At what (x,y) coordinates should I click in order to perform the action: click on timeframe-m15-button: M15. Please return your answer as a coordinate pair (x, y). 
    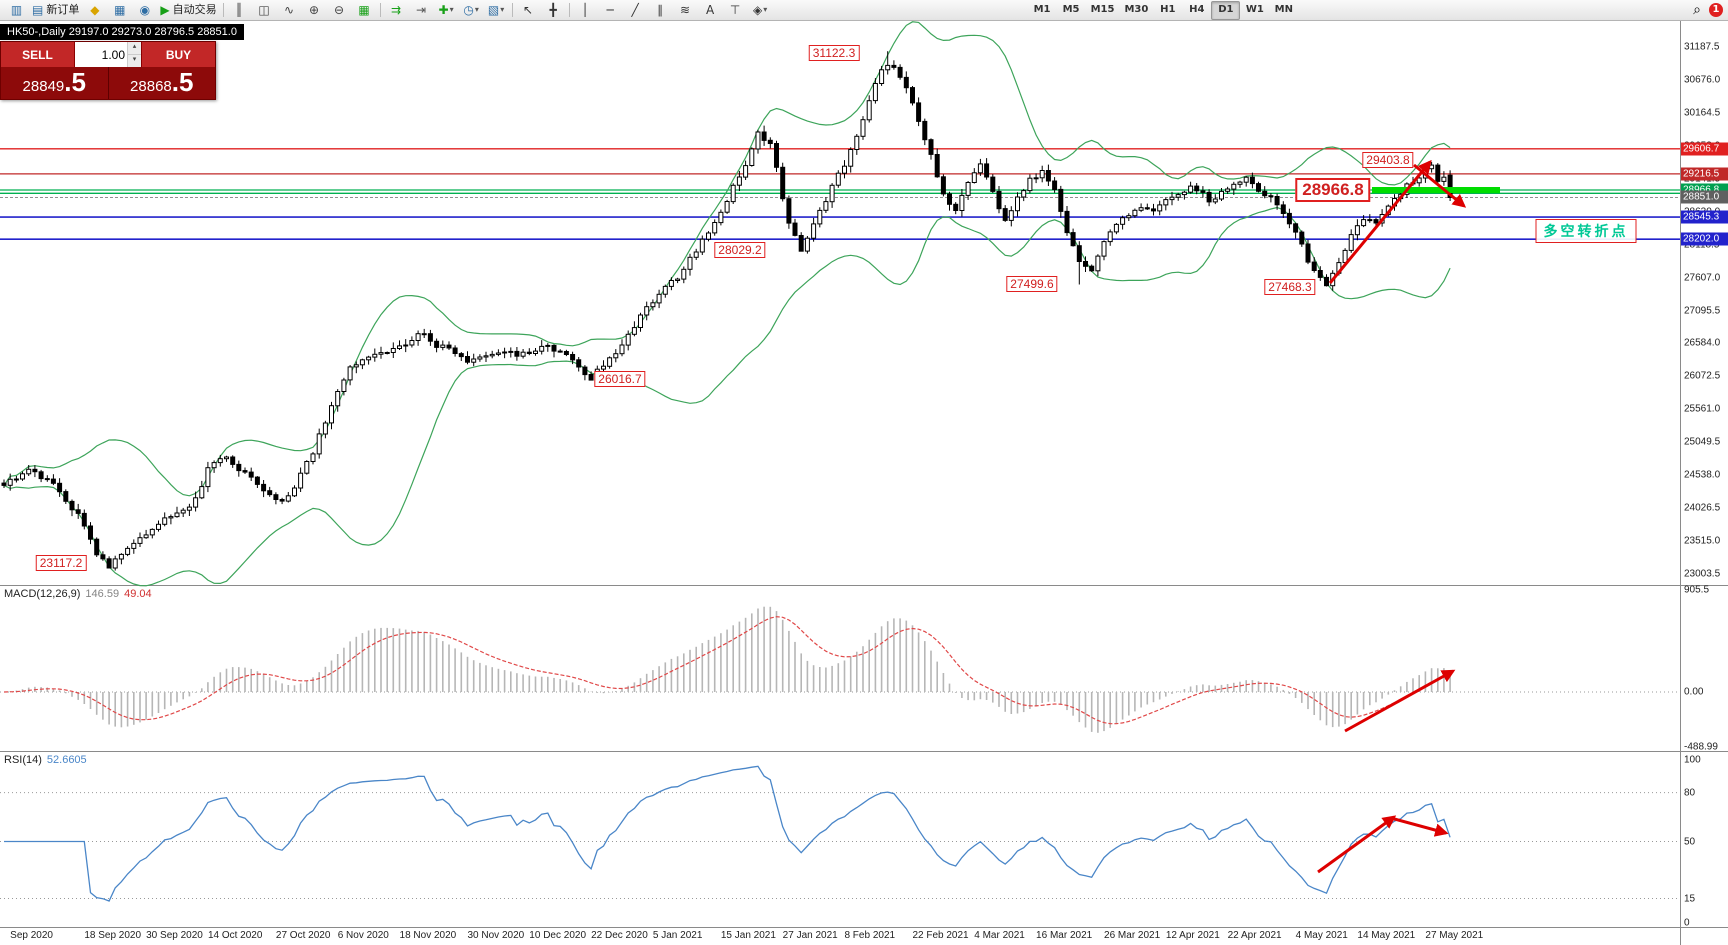
    Looking at the image, I should click on (1102, 9).